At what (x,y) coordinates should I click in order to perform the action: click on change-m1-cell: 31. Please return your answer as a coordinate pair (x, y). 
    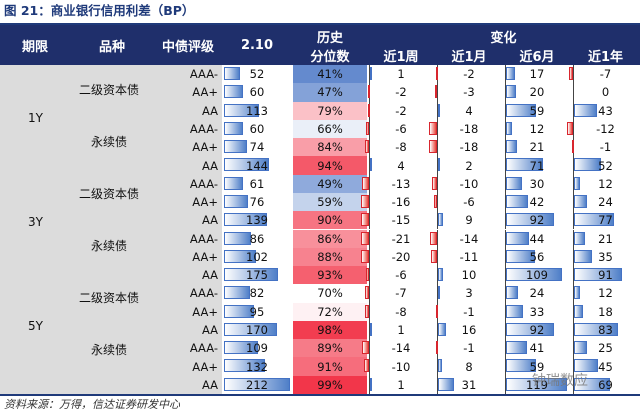
    Looking at the image, I should click on (469, 384).